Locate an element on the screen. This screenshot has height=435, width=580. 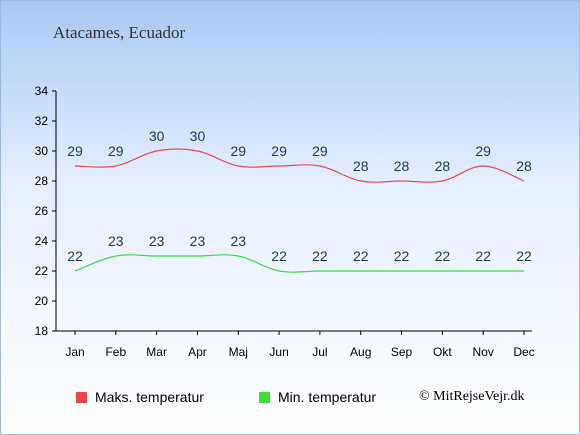
y-tick-label: 30 is located at coordinates (42, 151).